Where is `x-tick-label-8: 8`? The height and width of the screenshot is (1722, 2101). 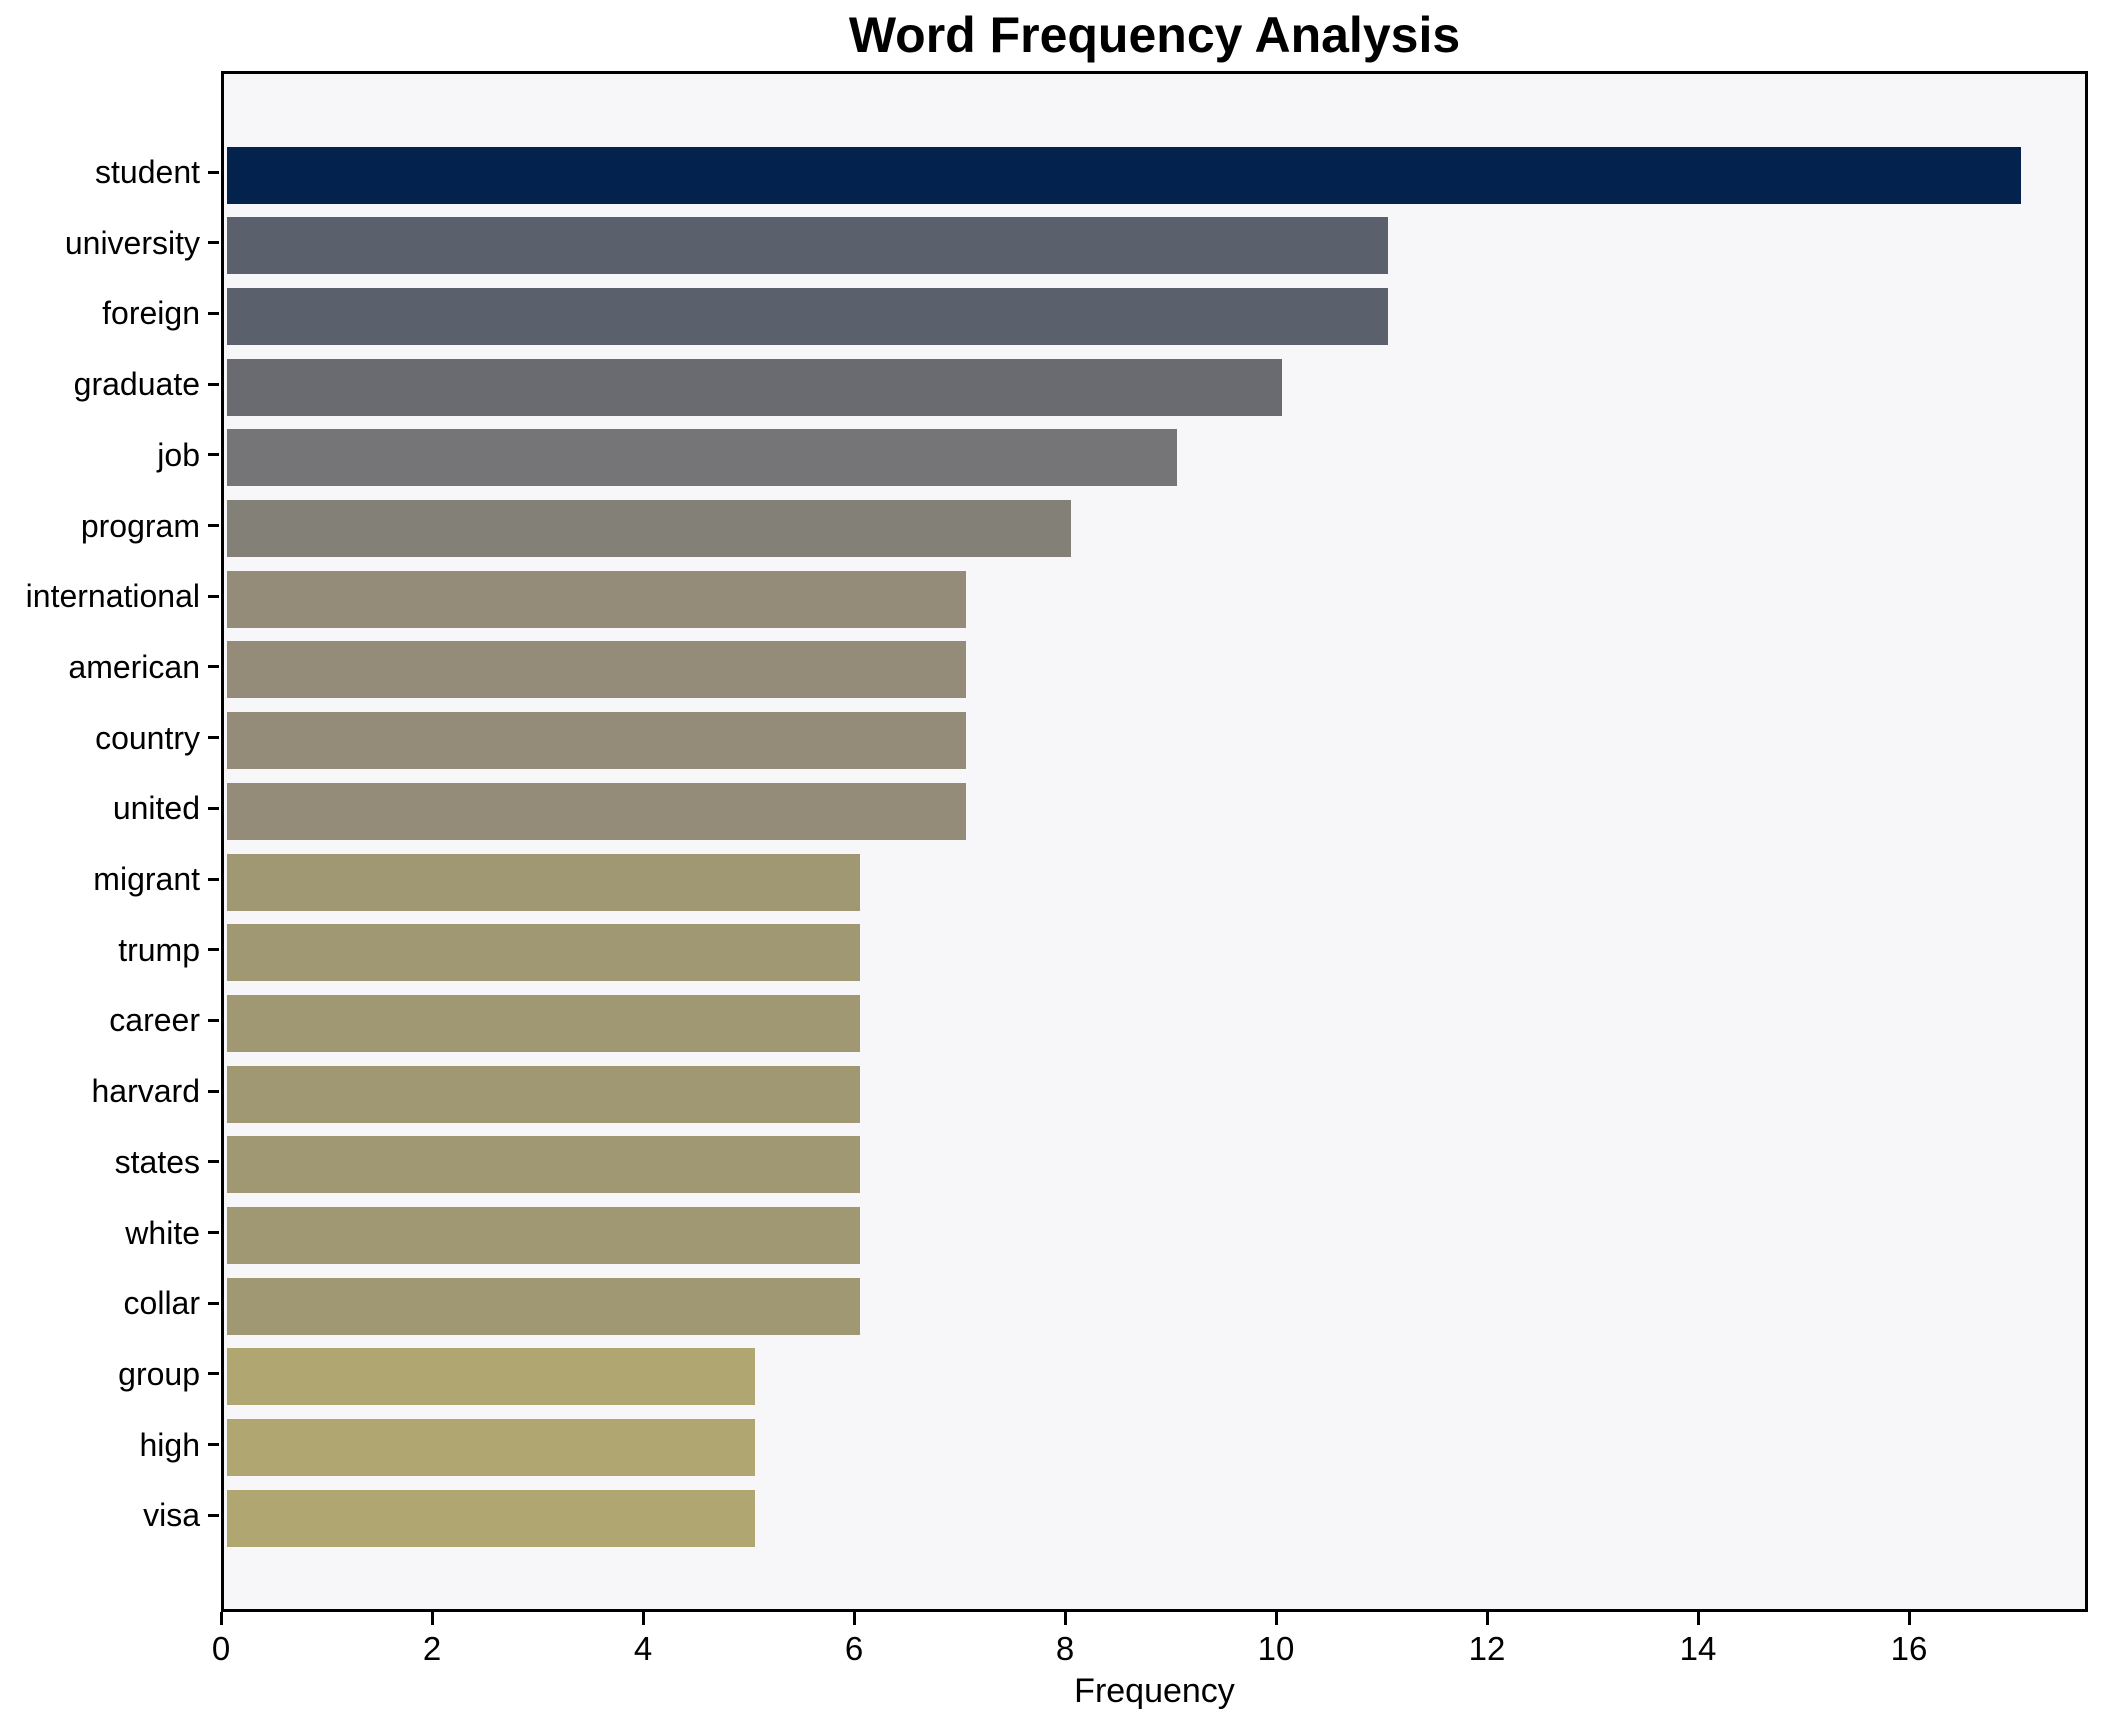
x-tick-label-8: 8 is located at coordinates (1065, 1648).